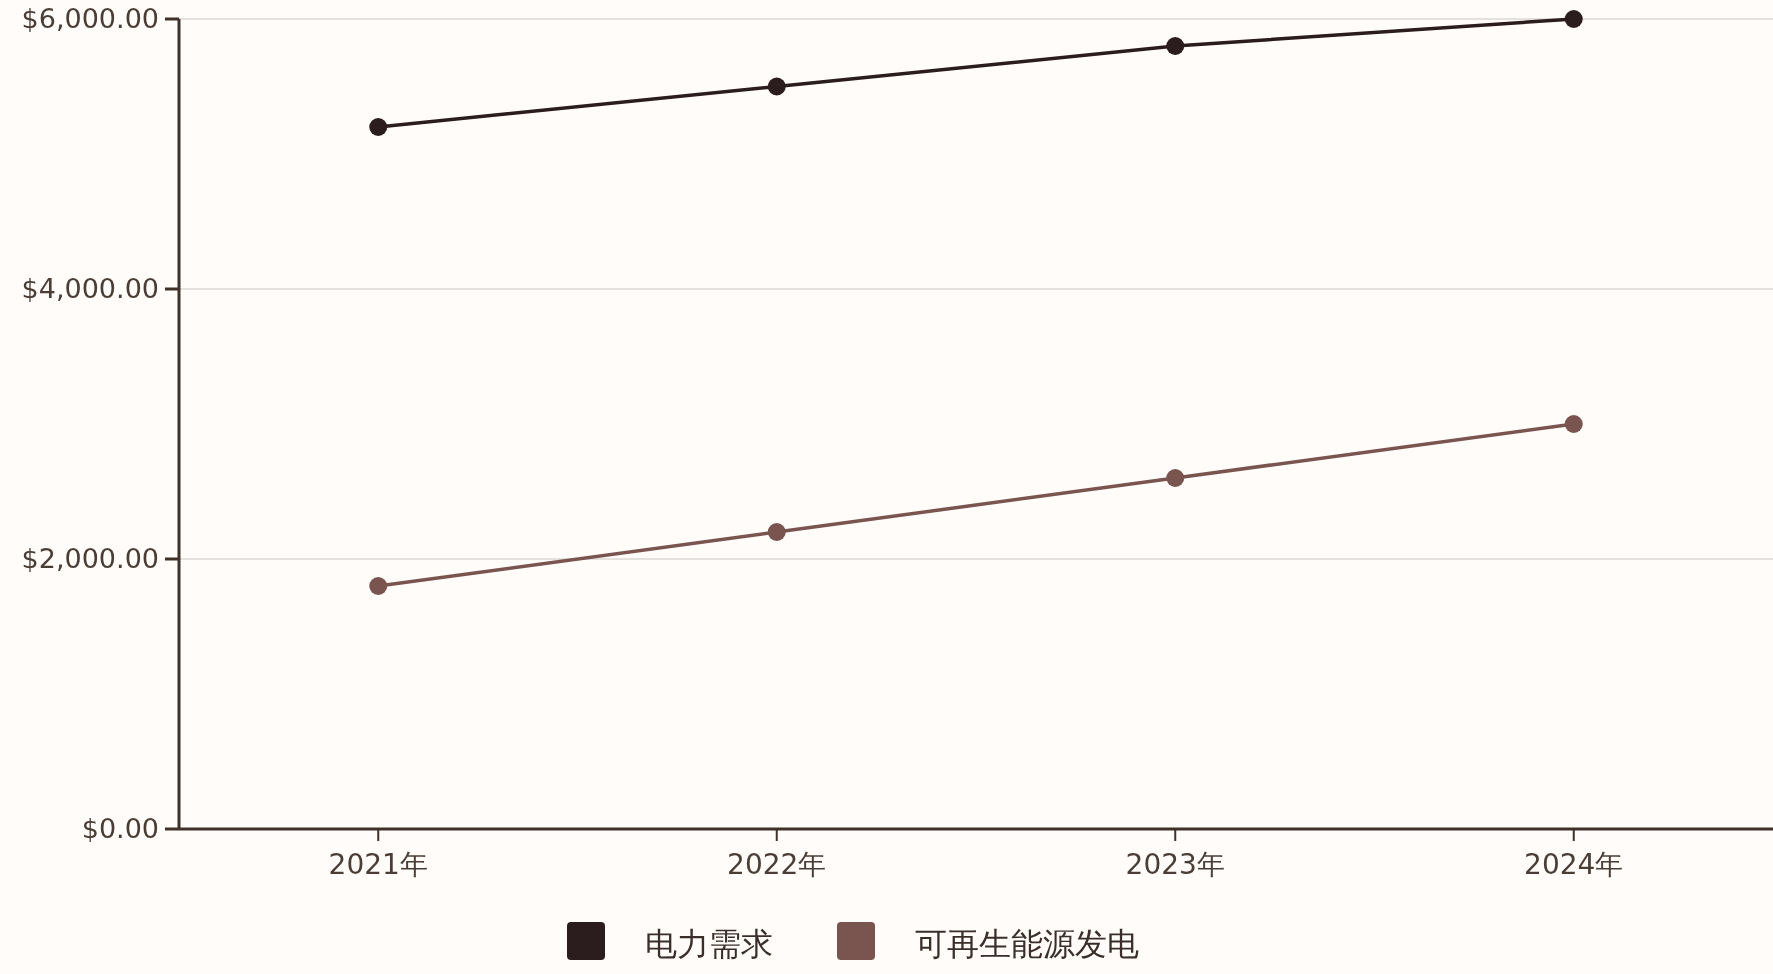 This screenshot has width=1773, height=974. Describe the element at coordinates (90, 289) in the screenshot. I see `y-tick-label: $4,000.00` at that location.